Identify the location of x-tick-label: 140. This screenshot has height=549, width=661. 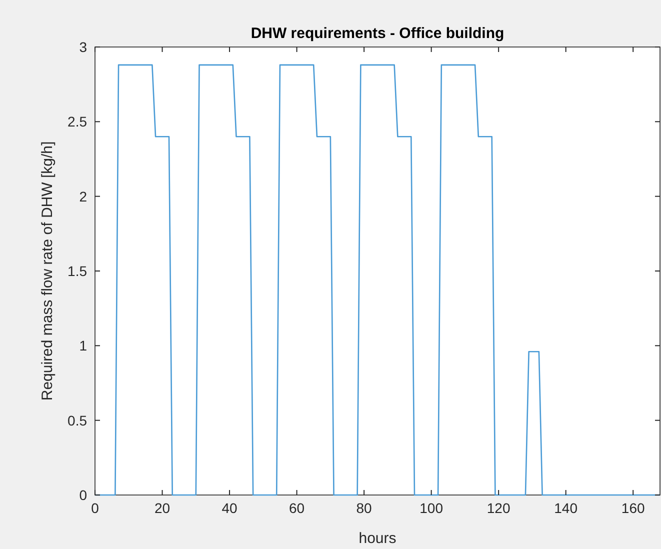
(566, 508).